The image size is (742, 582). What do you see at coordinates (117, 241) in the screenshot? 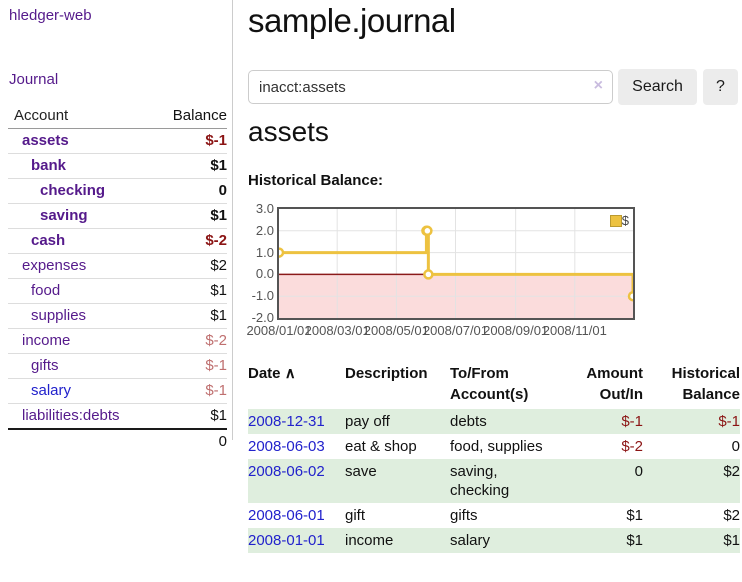
I see `account-row-cash: cash $-2` at bounding box center [117, 241].